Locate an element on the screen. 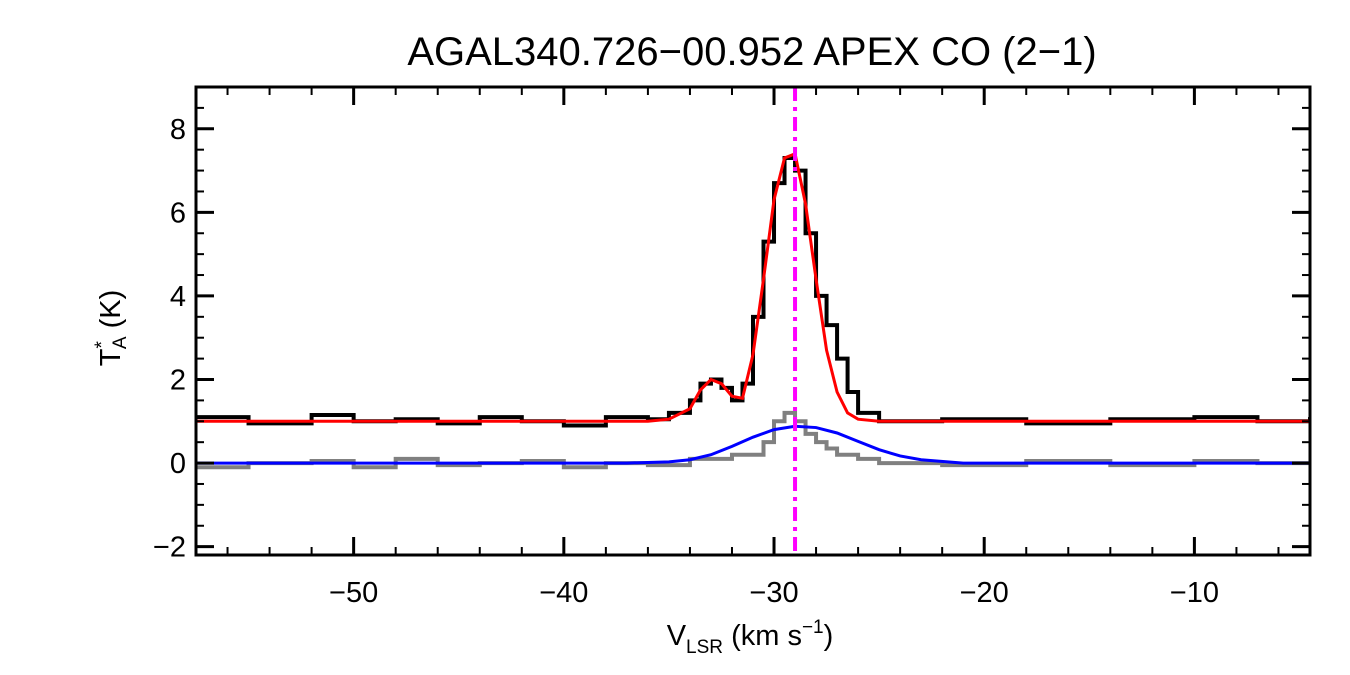  x-axis-label-main: V is located at coordinates (677, 636).